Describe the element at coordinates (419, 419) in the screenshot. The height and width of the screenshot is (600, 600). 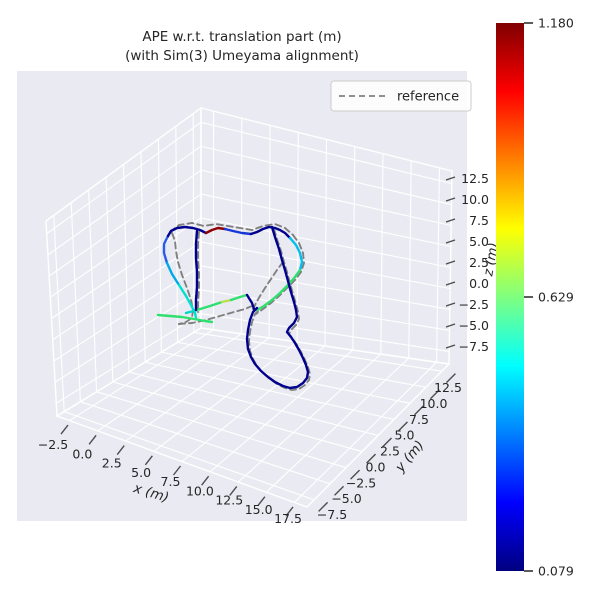
I see `y-tick-label: 7.5` at that location.